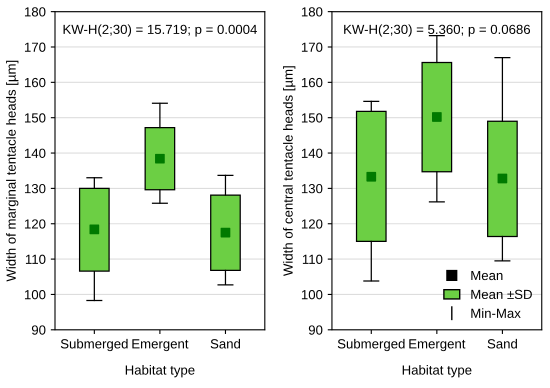 The height and width of the screenshot is (388, 550). What do you see at coordinates (486, 275) in the screenshot?
I see `annotation: Mean` at bounding box center [486, 275].